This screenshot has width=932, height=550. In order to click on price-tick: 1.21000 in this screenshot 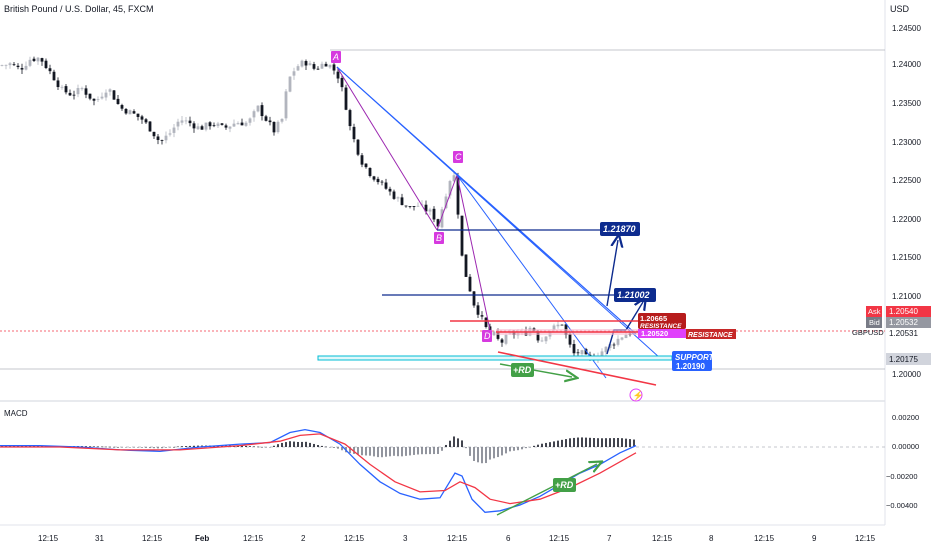, I will do `click(906, 296)`.